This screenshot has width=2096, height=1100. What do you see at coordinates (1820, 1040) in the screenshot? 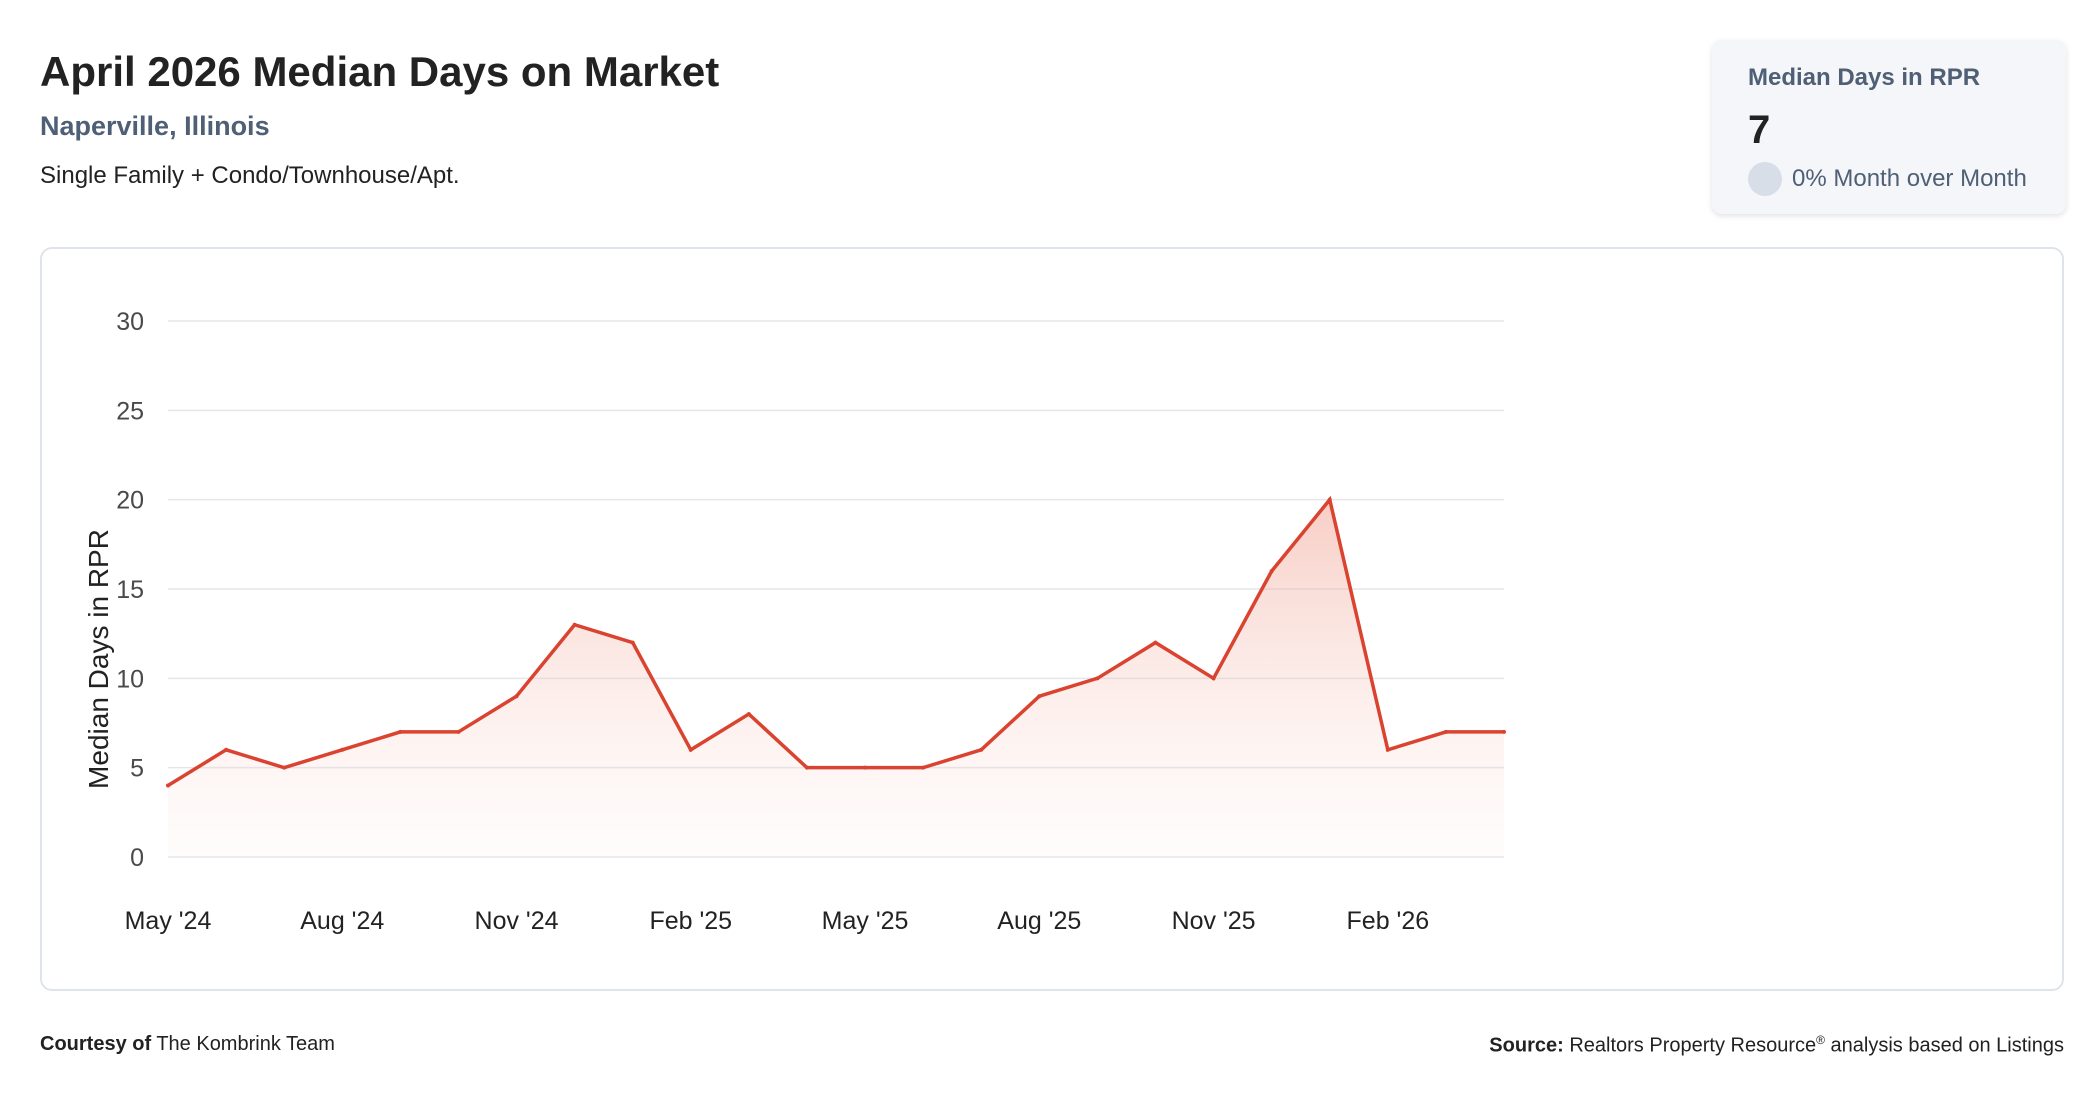
I see `registered-mark: ®` at bounding box center [1820, 1040].